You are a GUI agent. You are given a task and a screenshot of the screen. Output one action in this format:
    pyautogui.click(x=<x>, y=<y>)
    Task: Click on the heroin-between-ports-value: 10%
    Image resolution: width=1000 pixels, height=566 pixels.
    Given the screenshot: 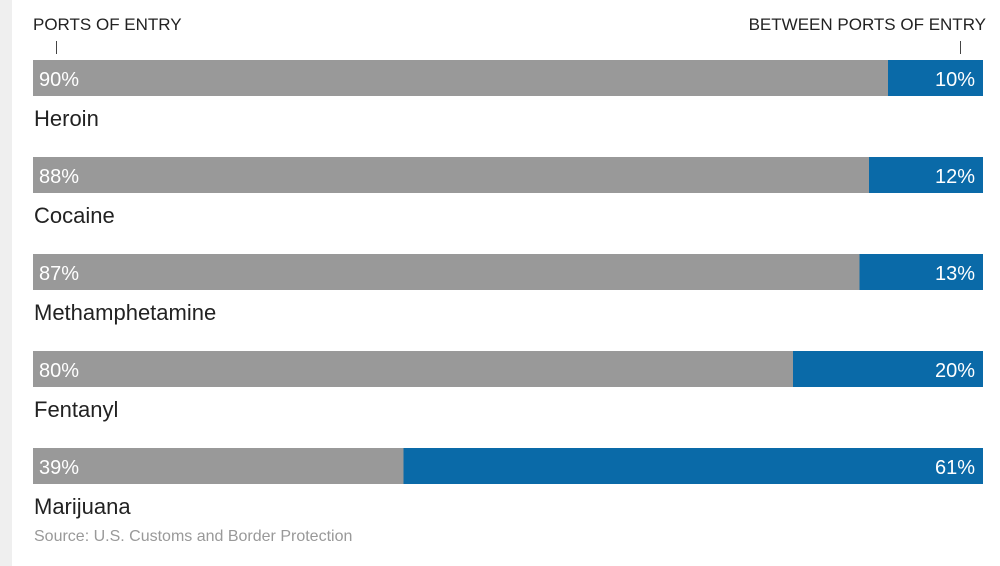 What is the action you would take?
    pyautogui.click(x=955, y=80)
    